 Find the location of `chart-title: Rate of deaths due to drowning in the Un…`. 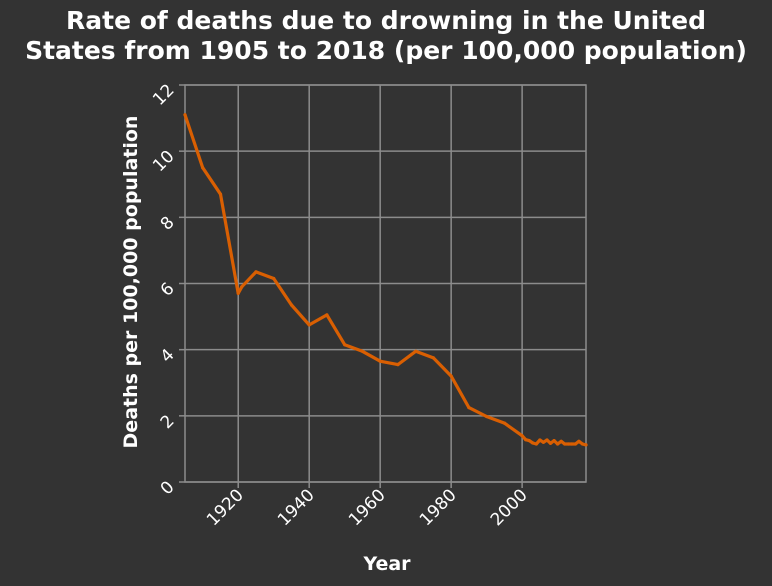

chart-title: Rate of deaths due to drowning in the Un… is located at coordinates (386, 36).